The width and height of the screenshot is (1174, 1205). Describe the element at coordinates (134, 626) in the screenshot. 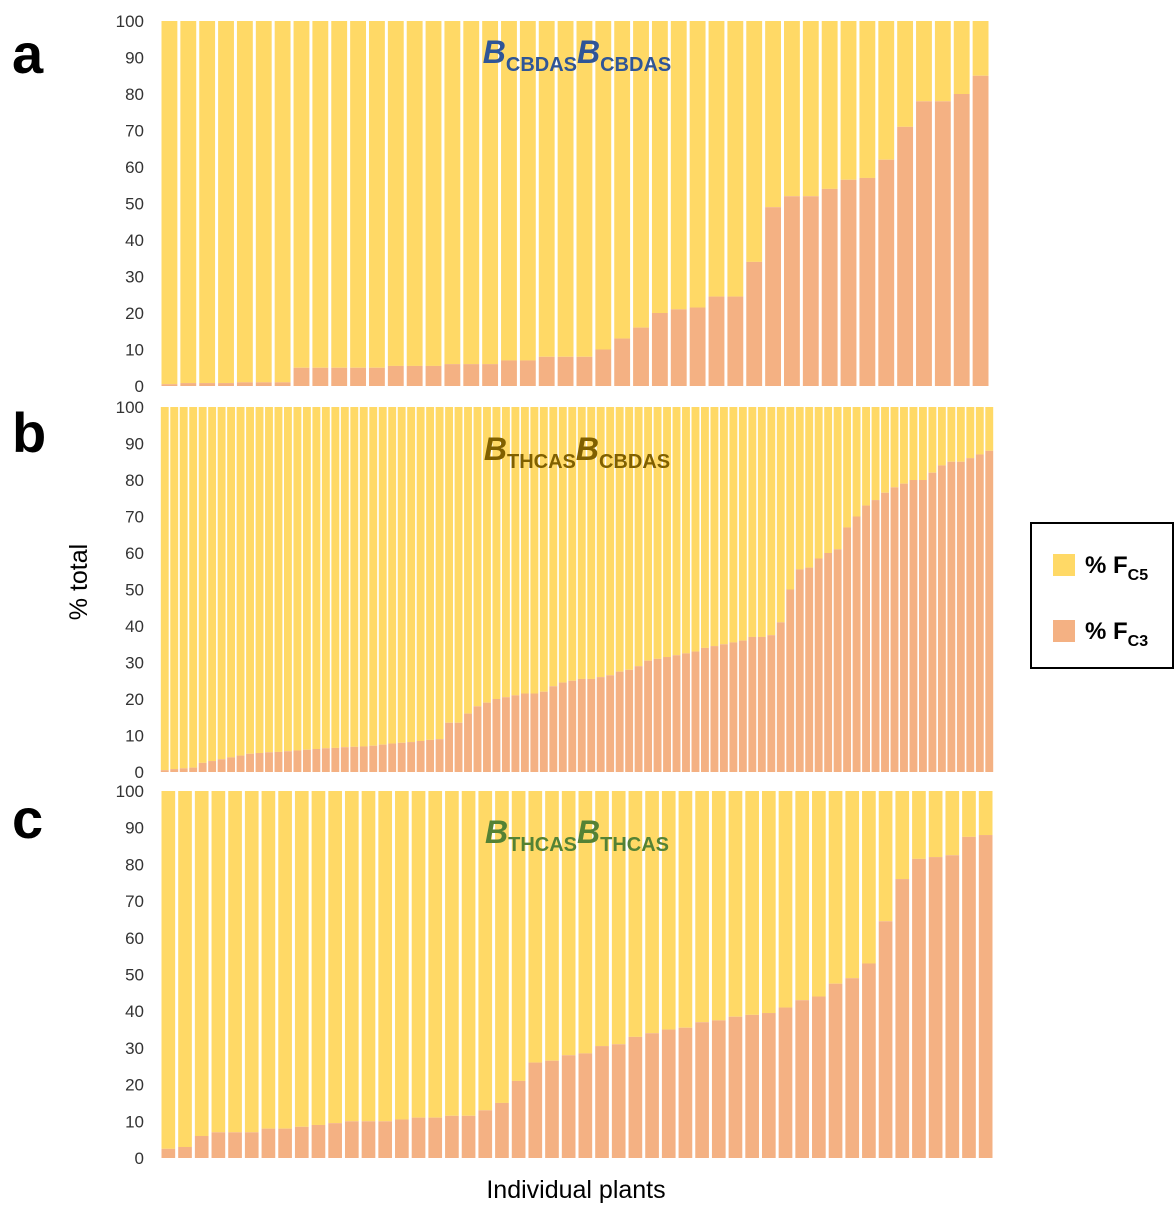

I see `y-tick-label: 40` at that location.